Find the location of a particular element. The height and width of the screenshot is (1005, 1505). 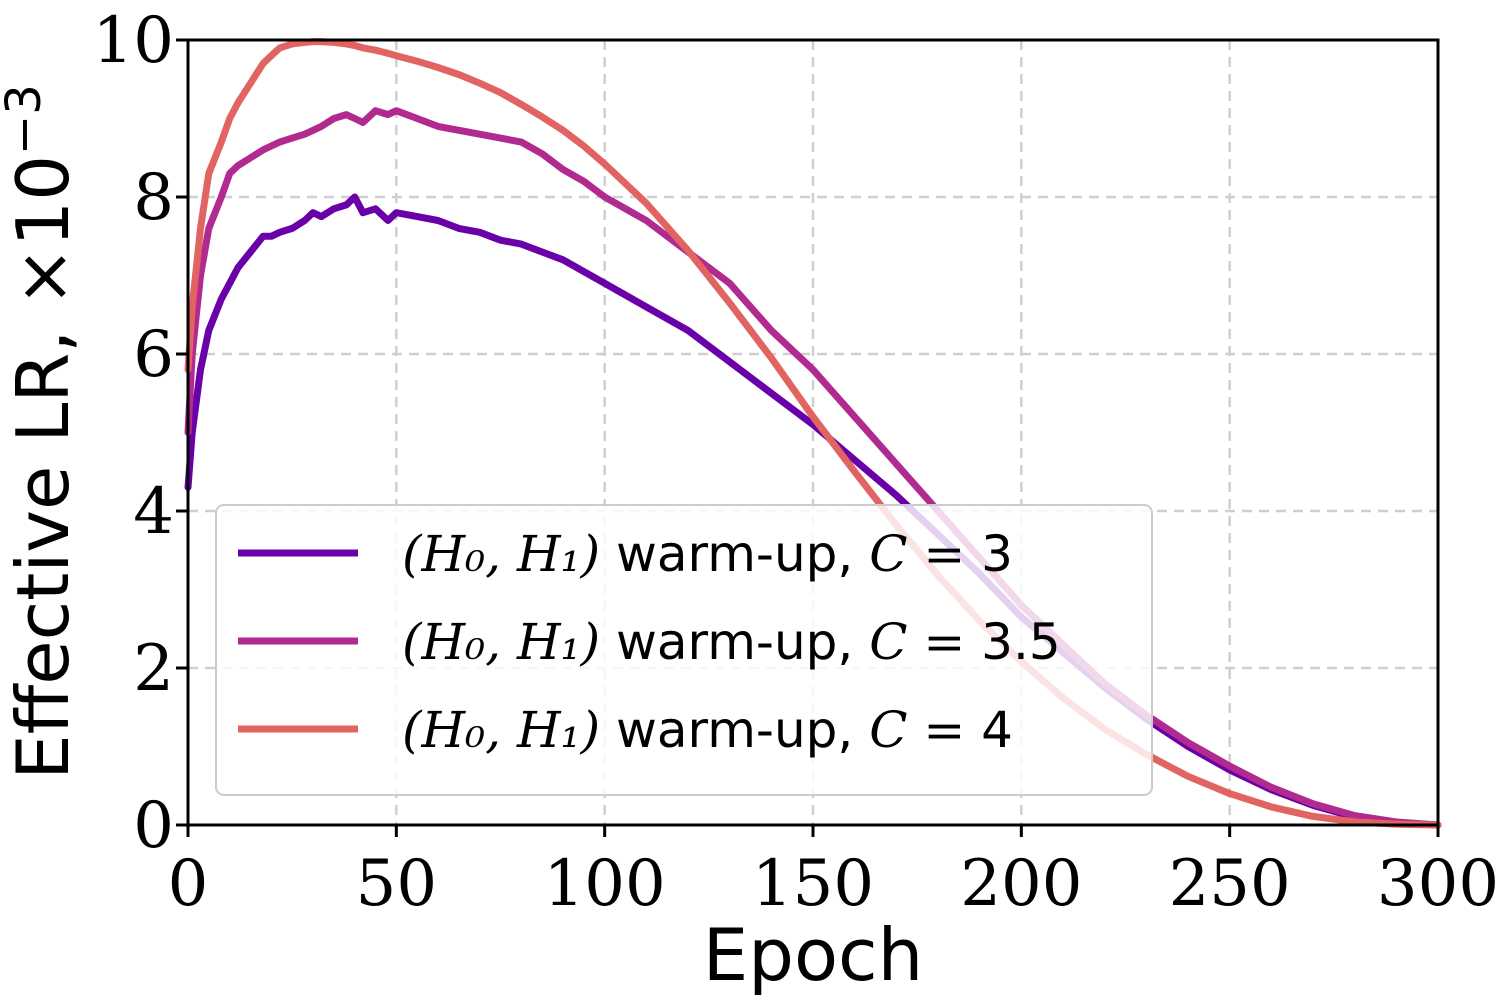

y-tick-label: 2 is located at coordinates (153, 669).